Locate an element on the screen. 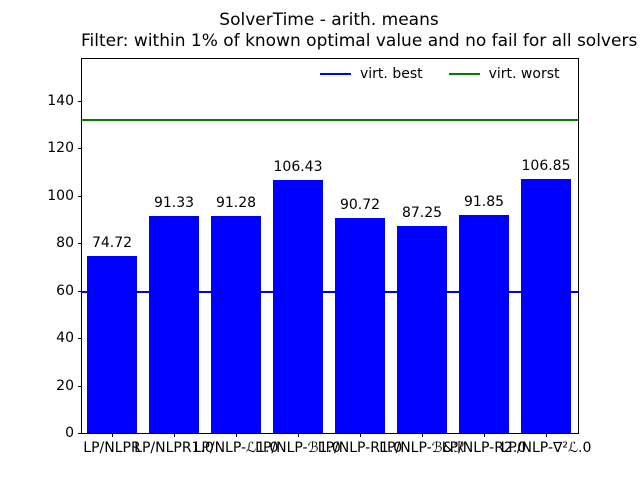 This screenshot has height=480, width=640. y-tick-label: 20 is located at coordinates (65, 385).